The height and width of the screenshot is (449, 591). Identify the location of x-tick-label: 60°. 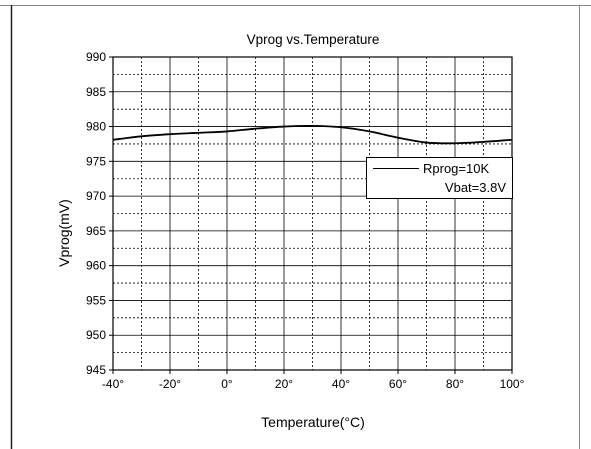
(398, 384).